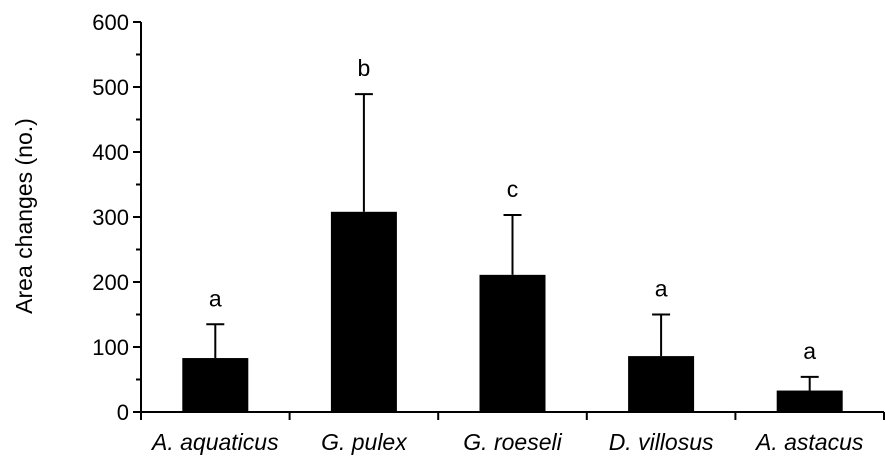 The height and width of the screenshot is (463, 886). Describe the element at coordinates (110, 282) in the screenshot. I see `y-tick-label: 200` at that location.